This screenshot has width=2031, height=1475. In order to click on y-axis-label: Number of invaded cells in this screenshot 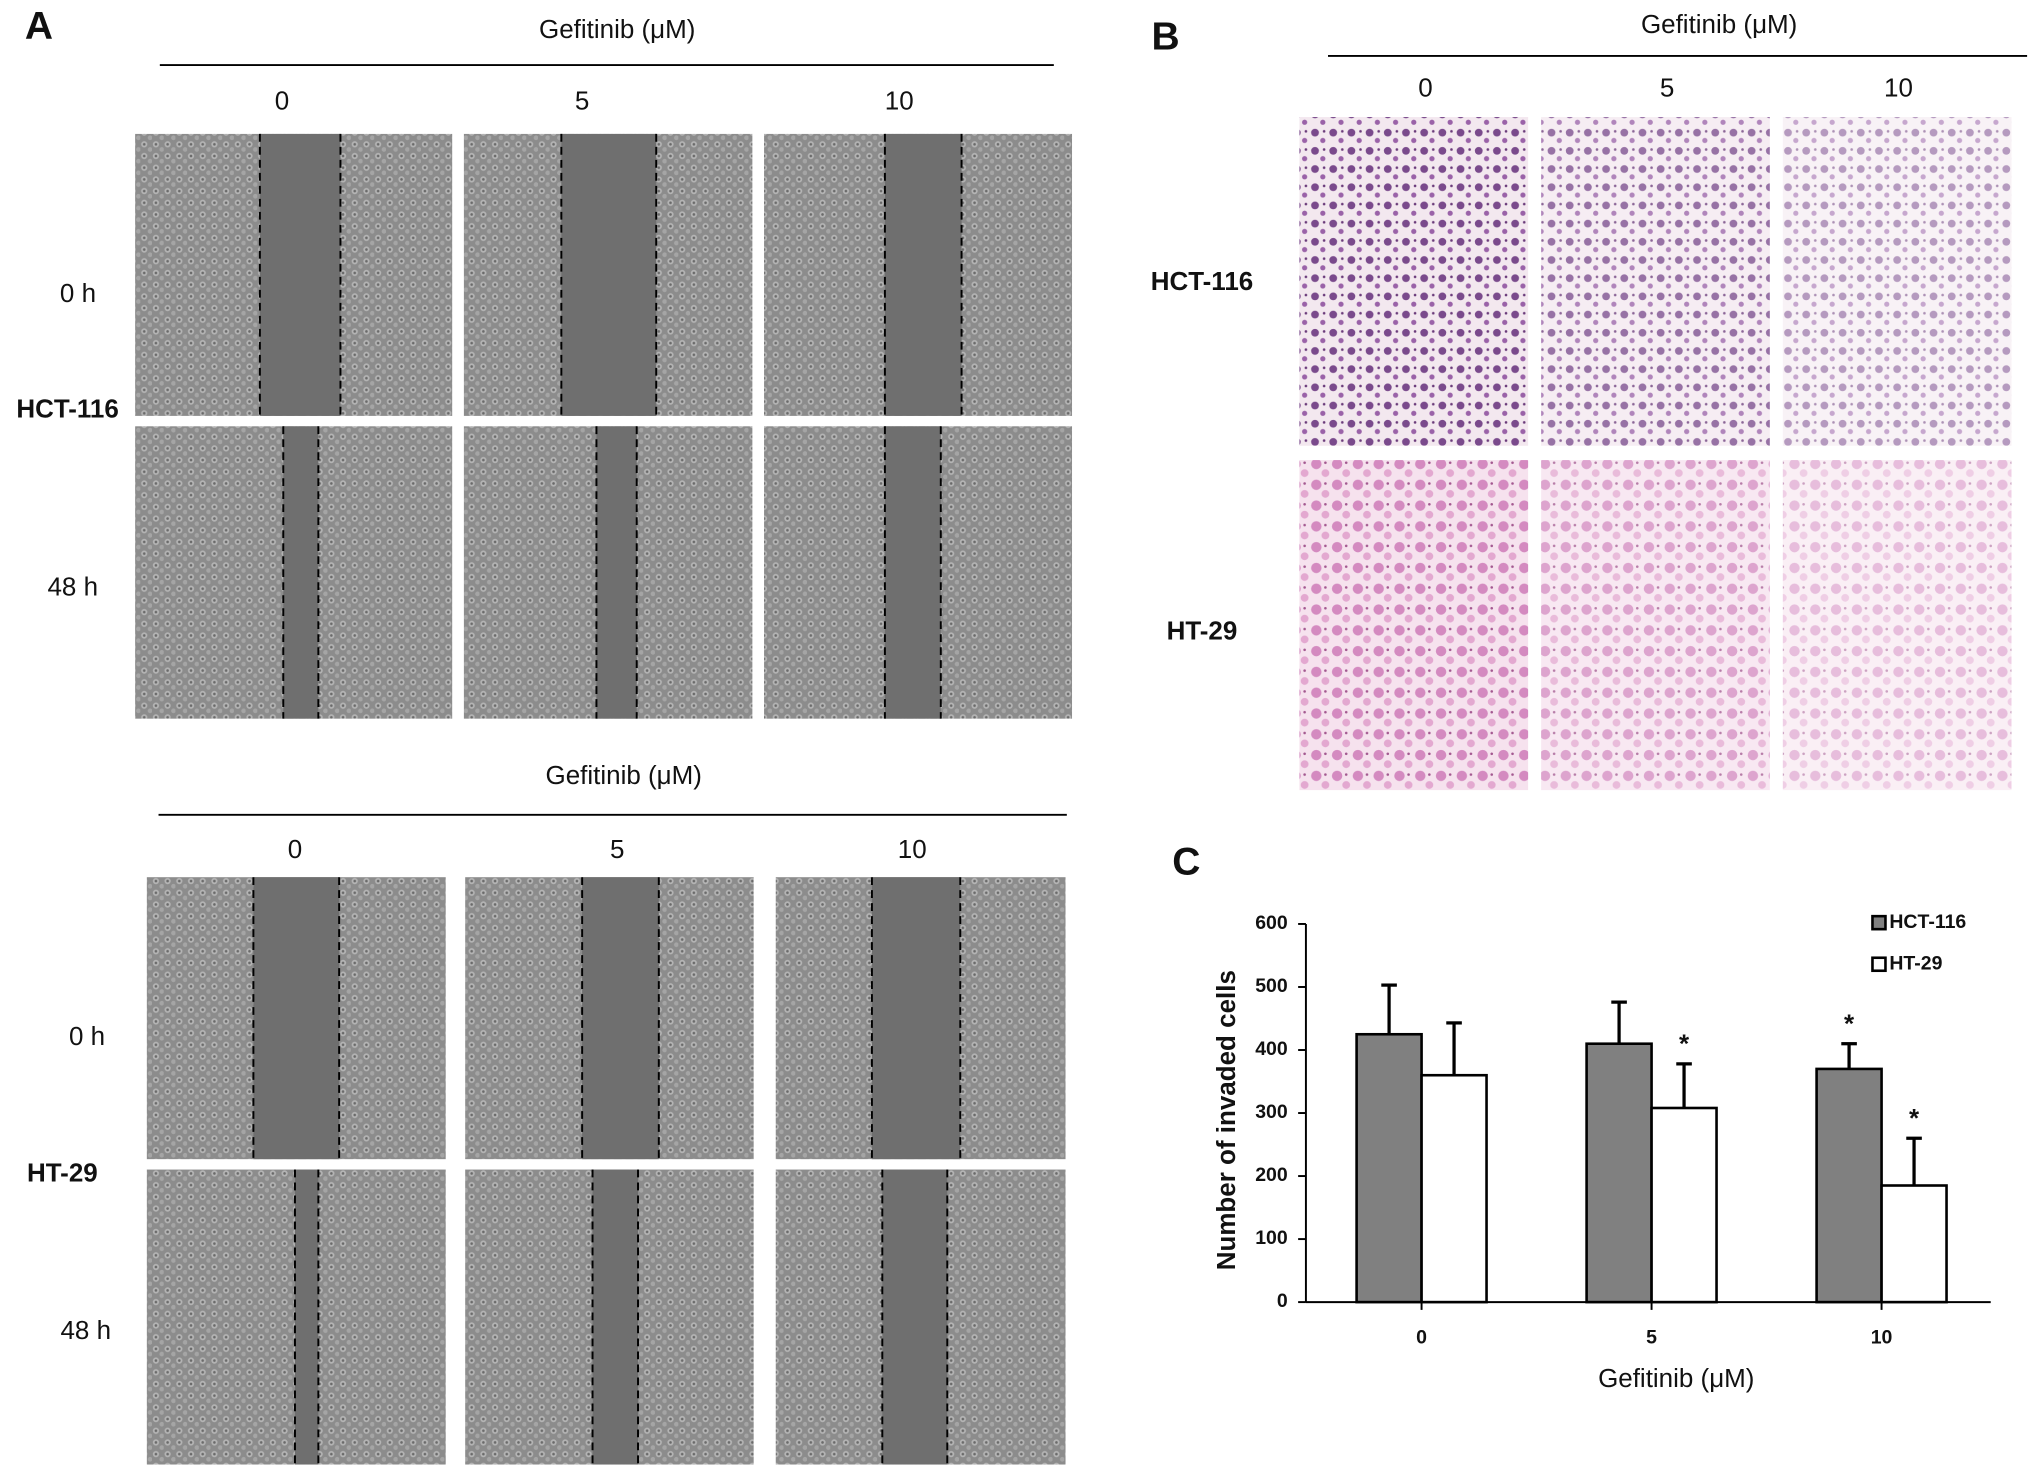, I will do `click(1226, 1120)`.